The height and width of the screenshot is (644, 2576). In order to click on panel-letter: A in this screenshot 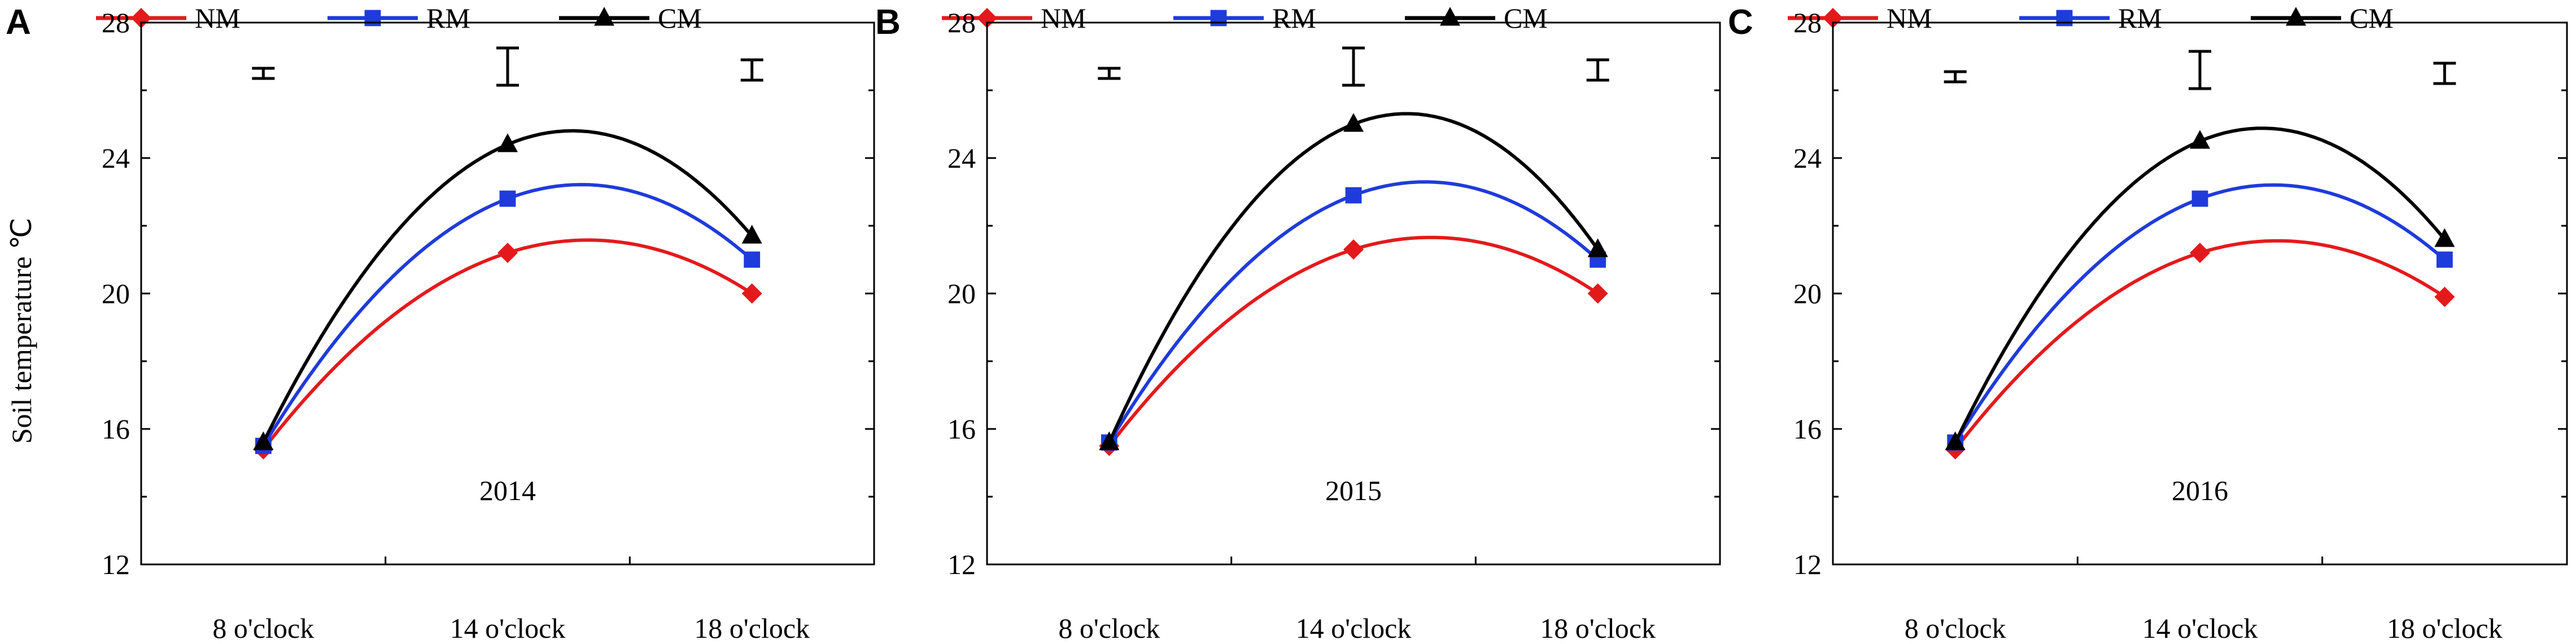, I will do `click(18, 22)`.